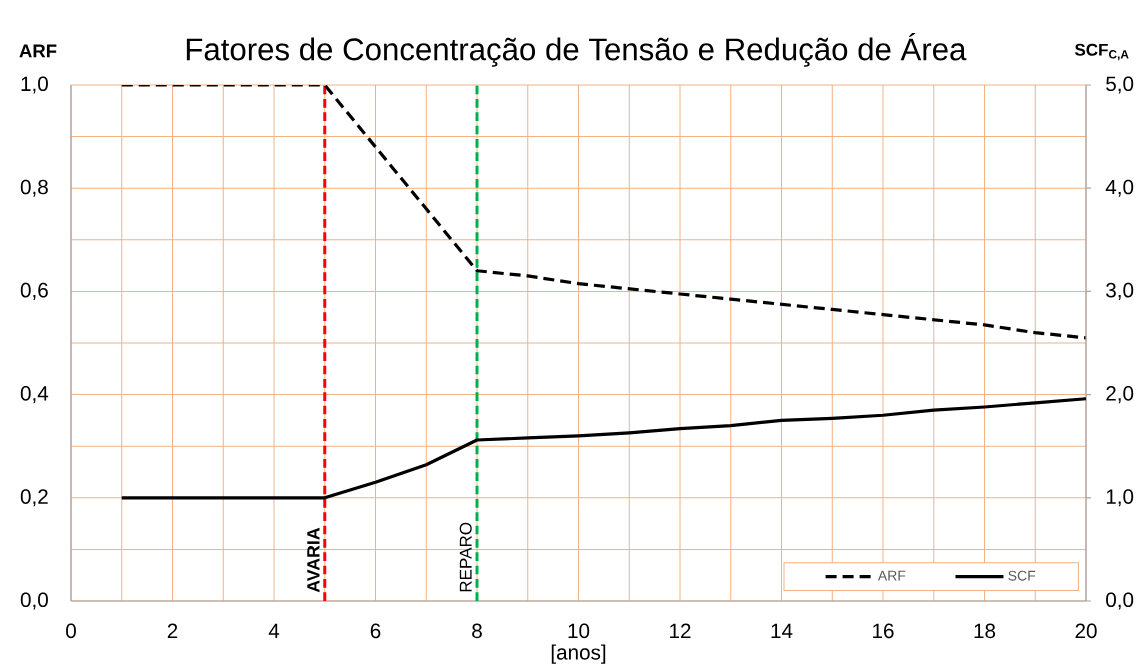 The height and width of the screenshot is (664, 1137). What do you see at coordinates (1120, 498) in the screenshot?
I see `y2-tick-label: 1,0` at bounding box center [1120, 498].